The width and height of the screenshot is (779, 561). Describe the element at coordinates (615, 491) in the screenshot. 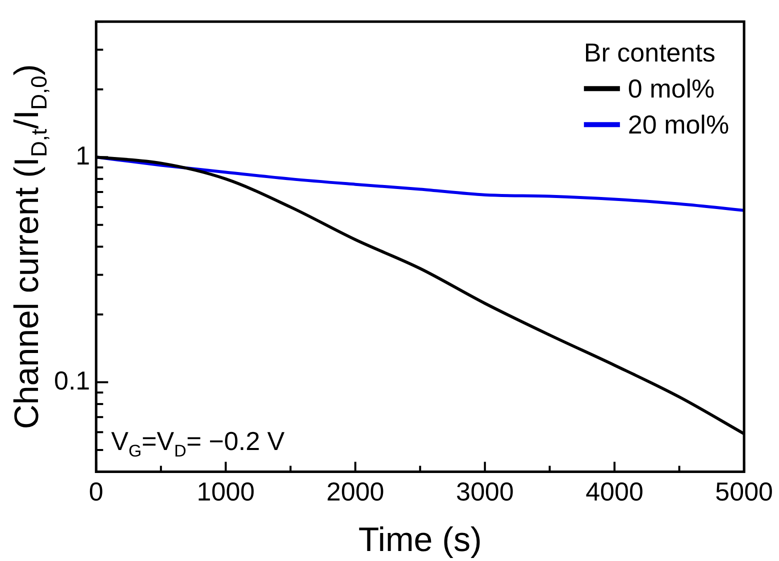

I see `x-tick-label: 4000` at that location.